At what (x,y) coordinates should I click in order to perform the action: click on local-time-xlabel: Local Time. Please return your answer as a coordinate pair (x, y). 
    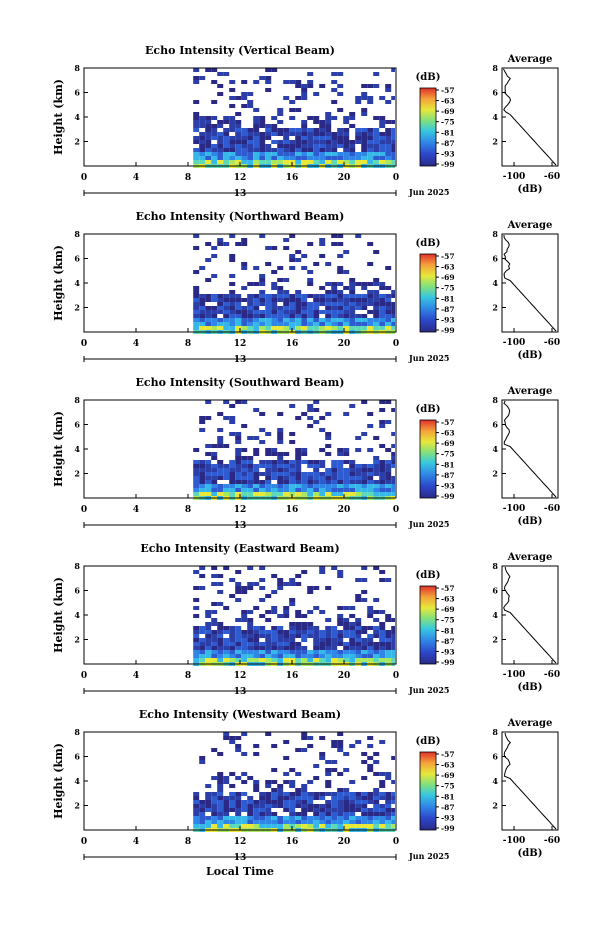
    Looking at the image, I should click on (240, 871).